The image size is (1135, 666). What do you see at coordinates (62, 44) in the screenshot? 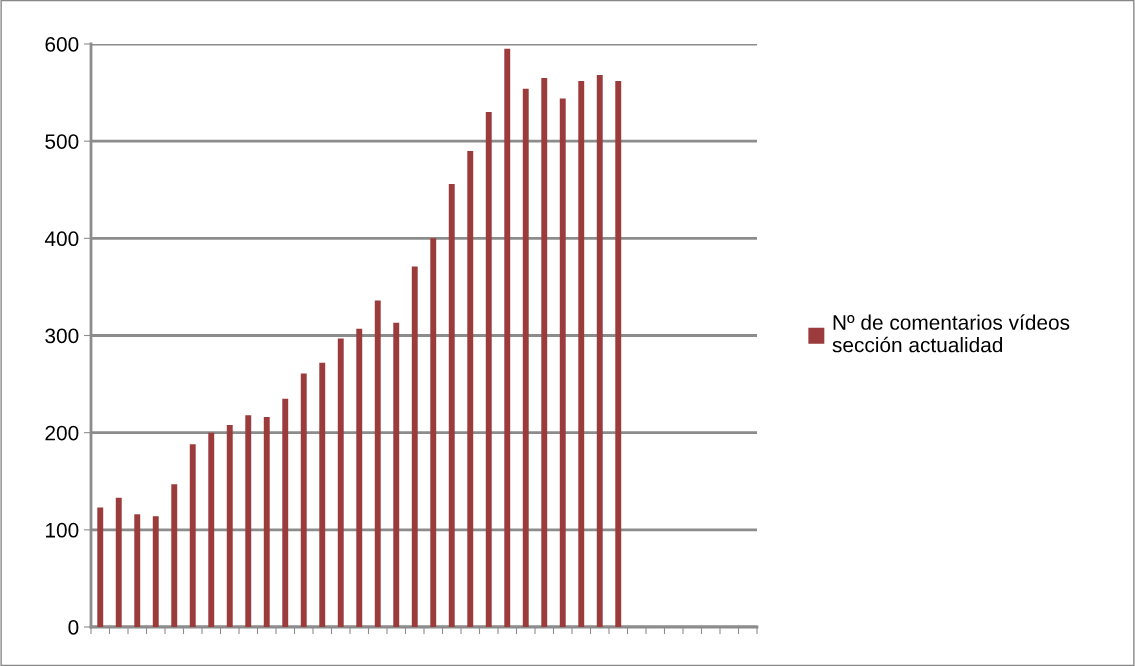
I see `y-tick-label: 600` at bounding box center [62, 44].